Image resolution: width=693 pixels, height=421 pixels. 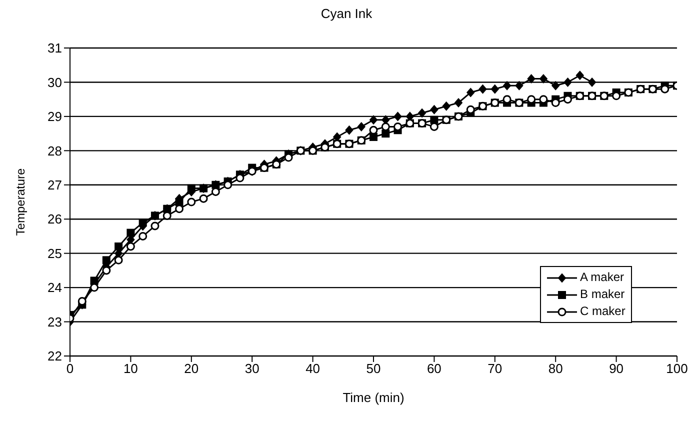 What do you see at coordinates (603, 311) in the screenshot?
I see `legend-label: C maker` at bounding box center [603, 311].